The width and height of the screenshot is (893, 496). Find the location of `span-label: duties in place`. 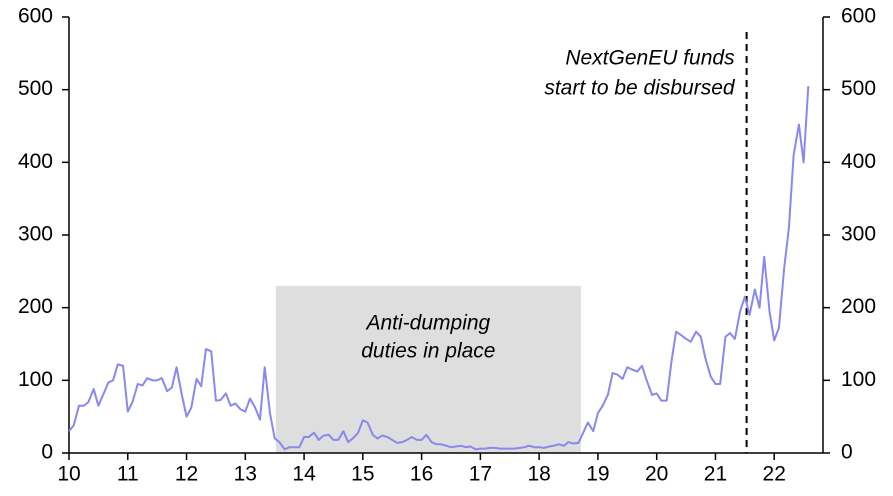

span-label: duties in place is located at coordinates (428, 351).